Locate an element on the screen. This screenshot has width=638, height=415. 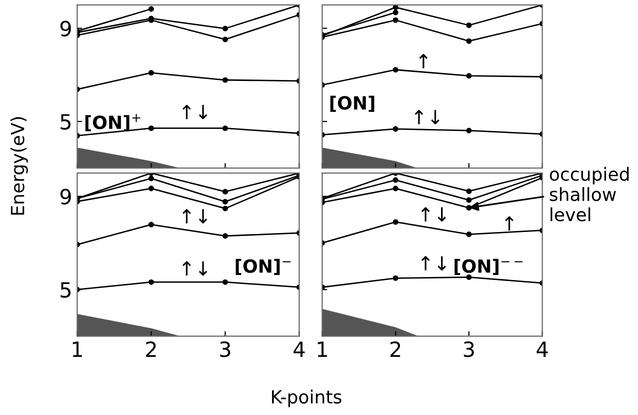
text: [ON]$^{+}$ is located at coordinates (112, 123).